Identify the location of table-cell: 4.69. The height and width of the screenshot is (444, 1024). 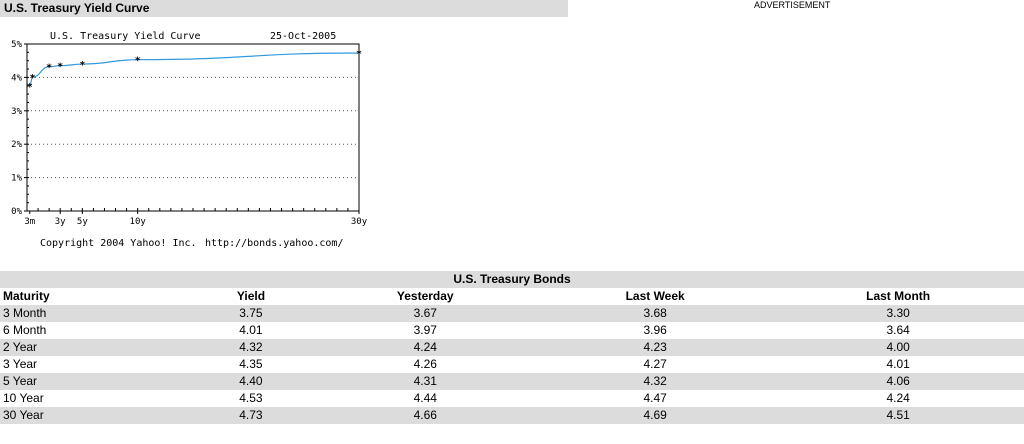
(655, 415).